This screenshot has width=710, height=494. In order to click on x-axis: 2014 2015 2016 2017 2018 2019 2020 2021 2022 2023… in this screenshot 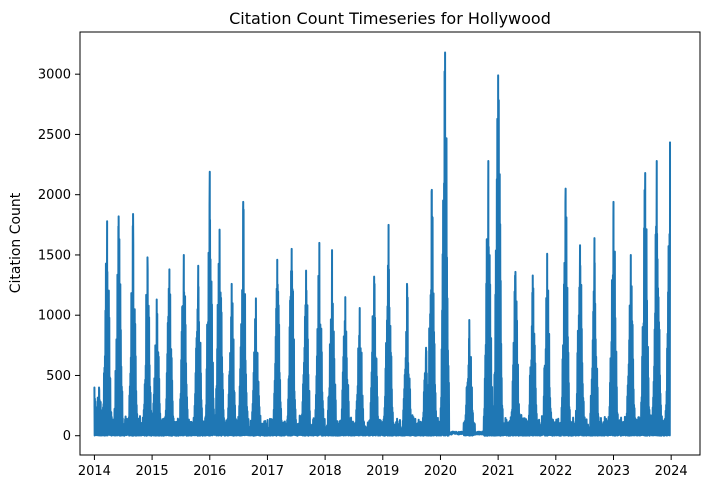, I will do `click(383, 467)`.